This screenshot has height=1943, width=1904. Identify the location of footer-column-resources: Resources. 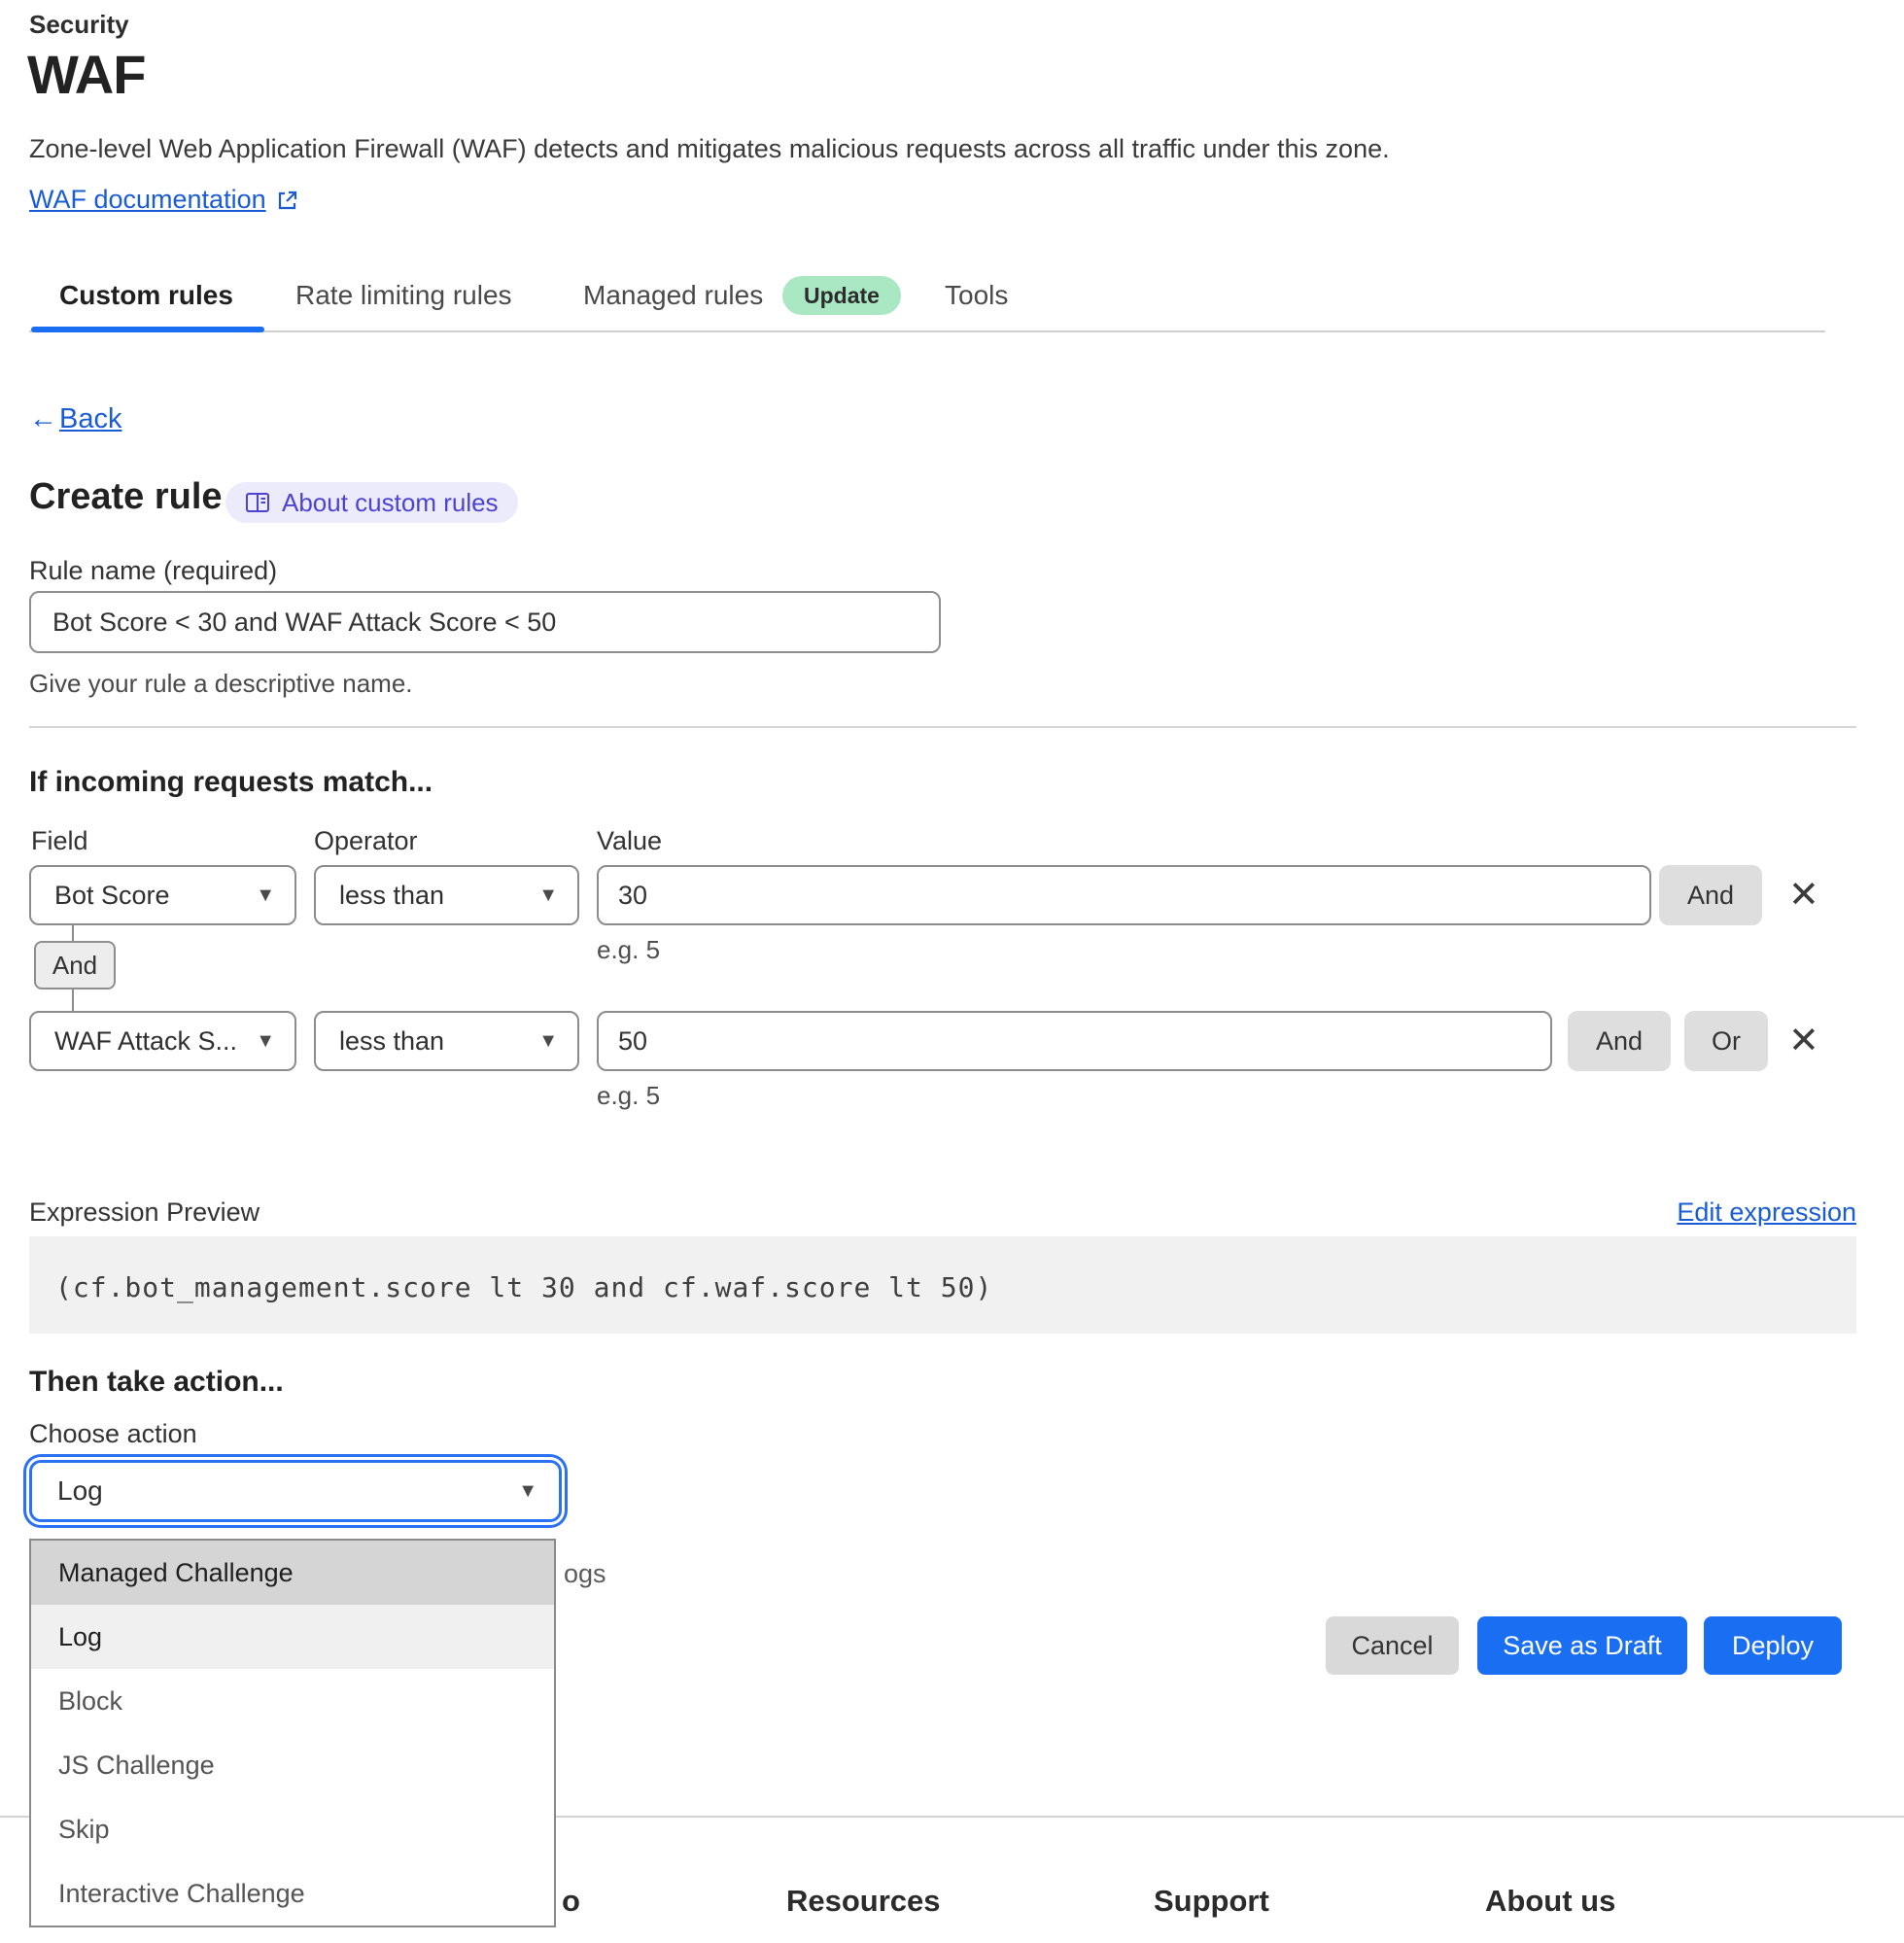
(863, 1901).